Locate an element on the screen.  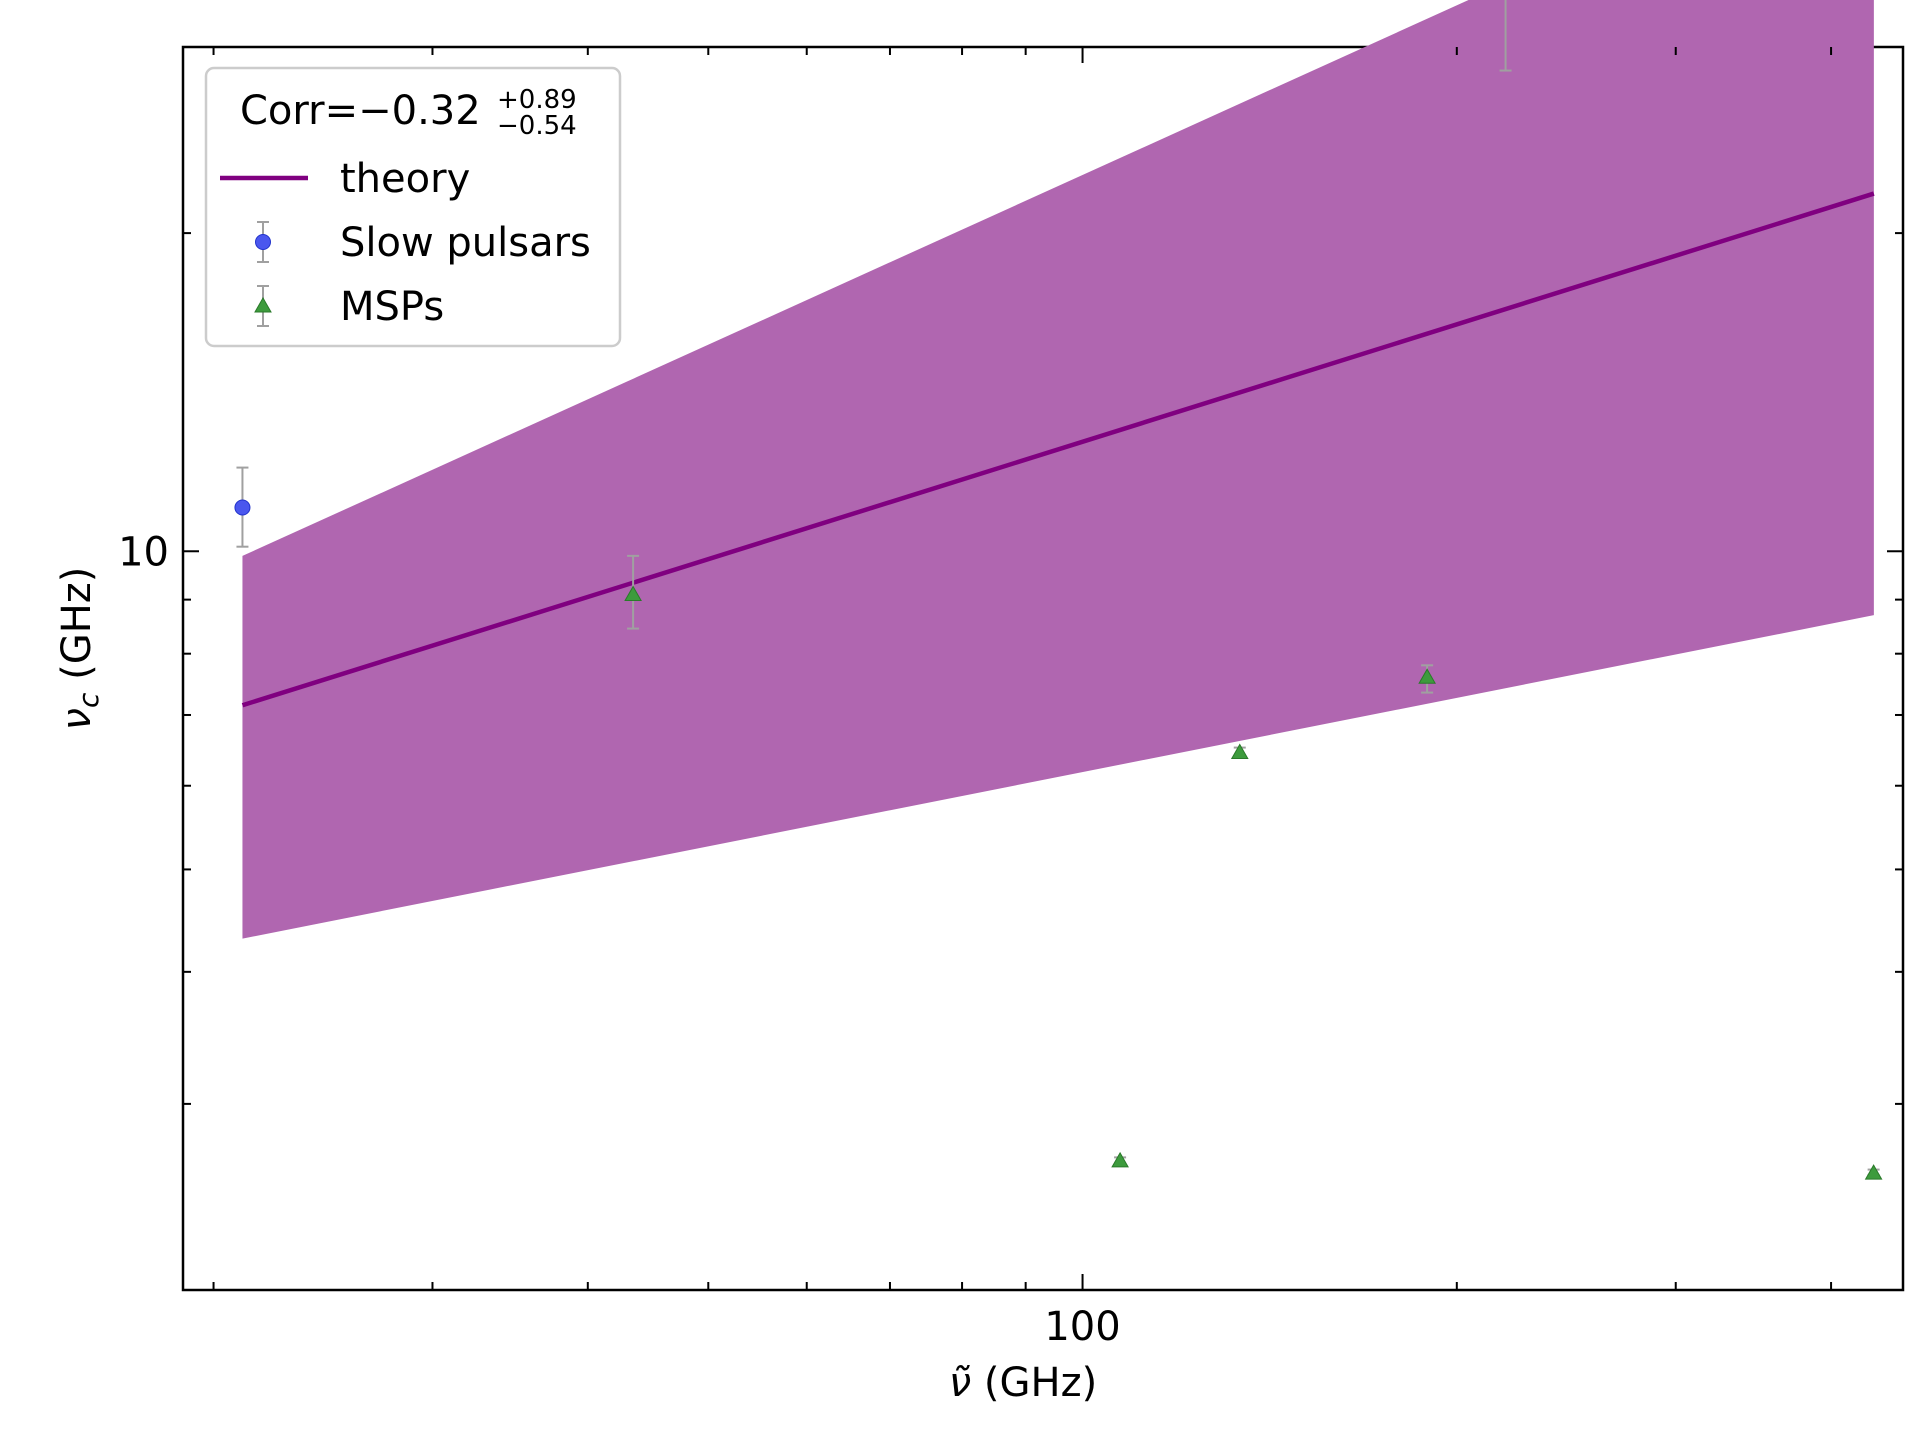
legend-swatch-circle is located at coordinates (263, 242).